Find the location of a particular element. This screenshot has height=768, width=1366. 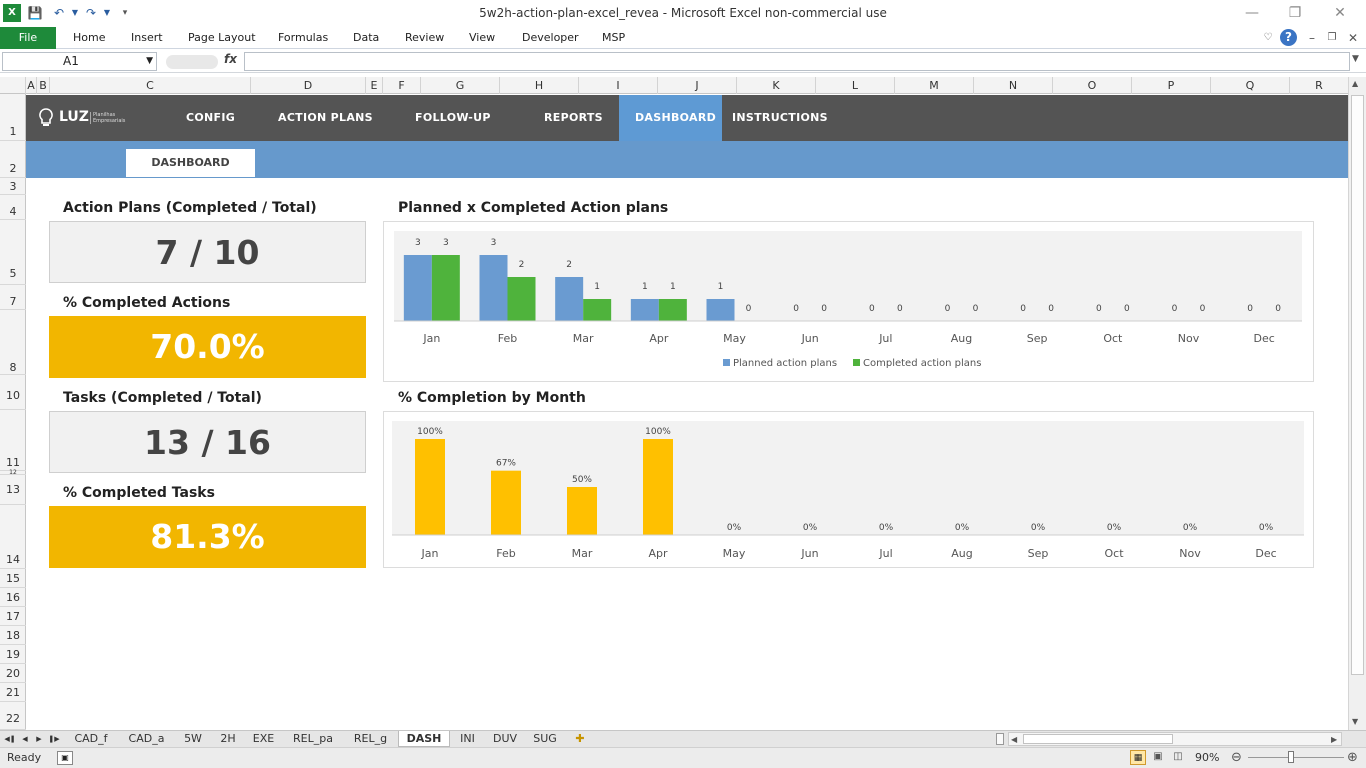

column-header: P is located at coordinates (1171, 85).